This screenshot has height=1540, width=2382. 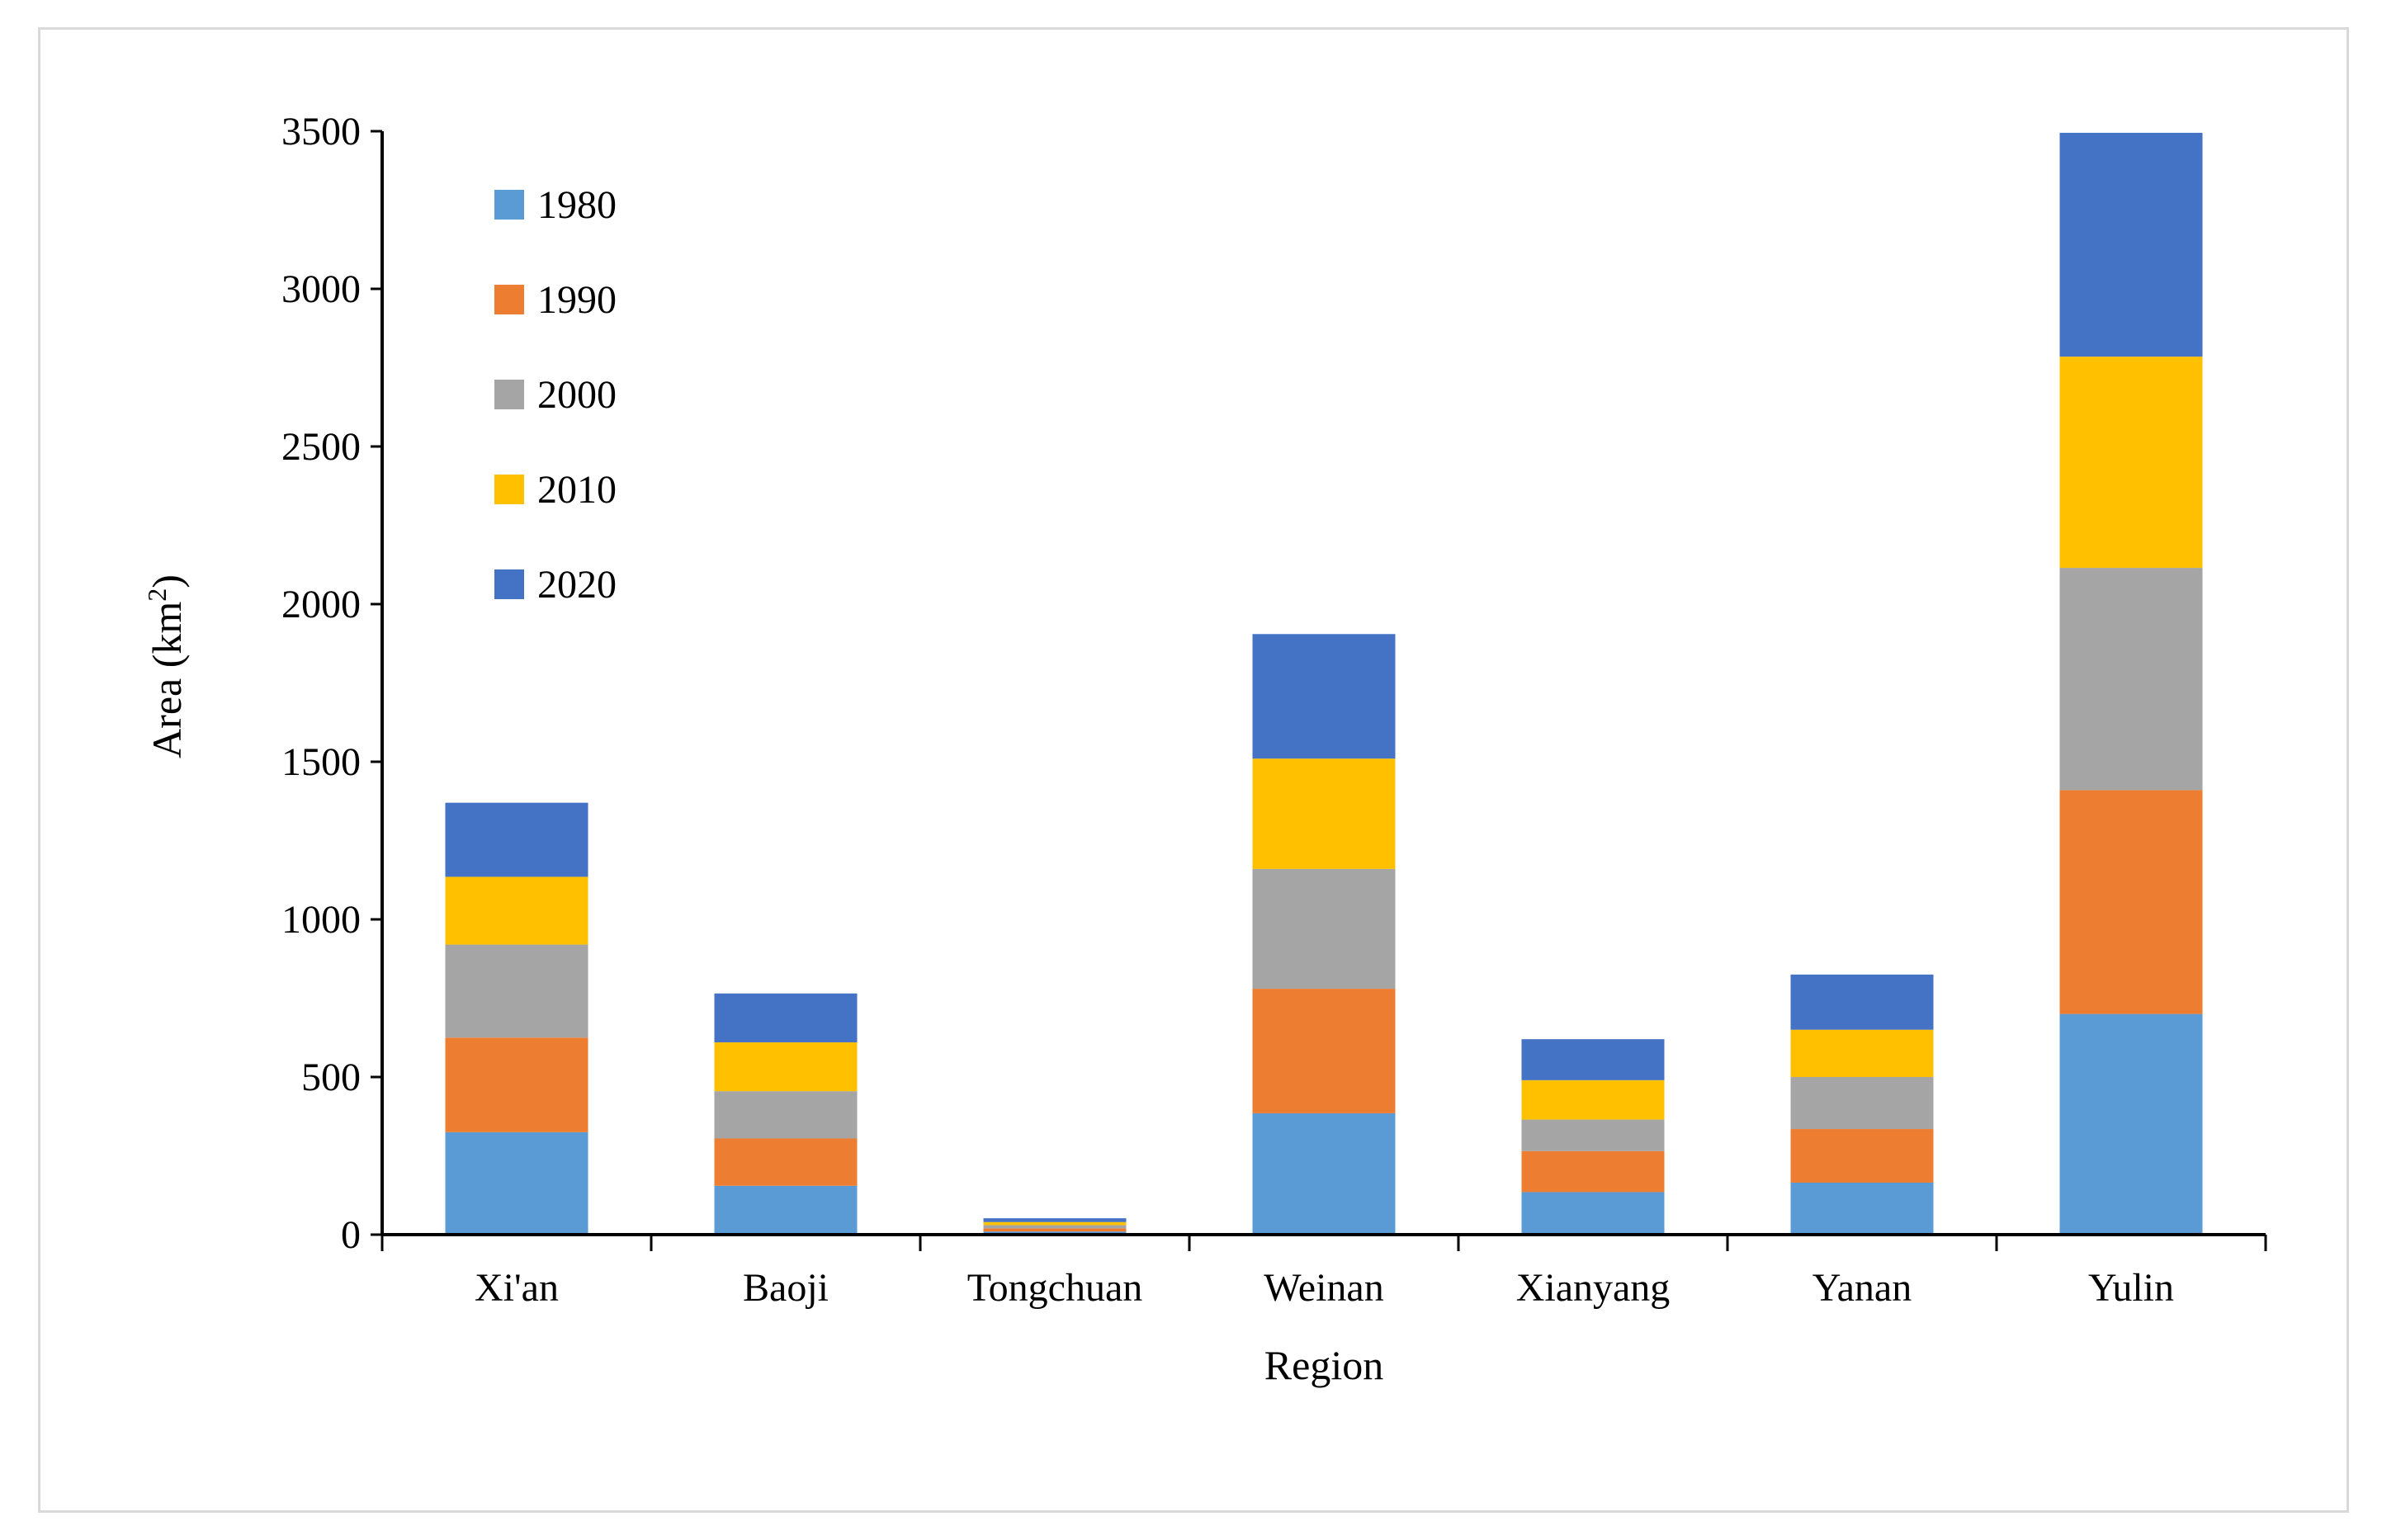 What do you see at coordinates (786, 1288) in the screenshot?
I see `x-tick-label: Baoji` at bounding box center [786, 1288].